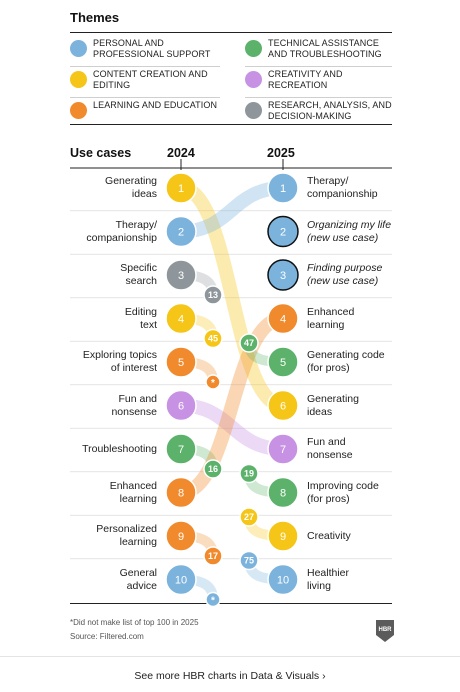  What do you see at coordinates (144, 194) in the screenshot?
I see `use-case-label-line: ideas` at bounding box center [144, 194].